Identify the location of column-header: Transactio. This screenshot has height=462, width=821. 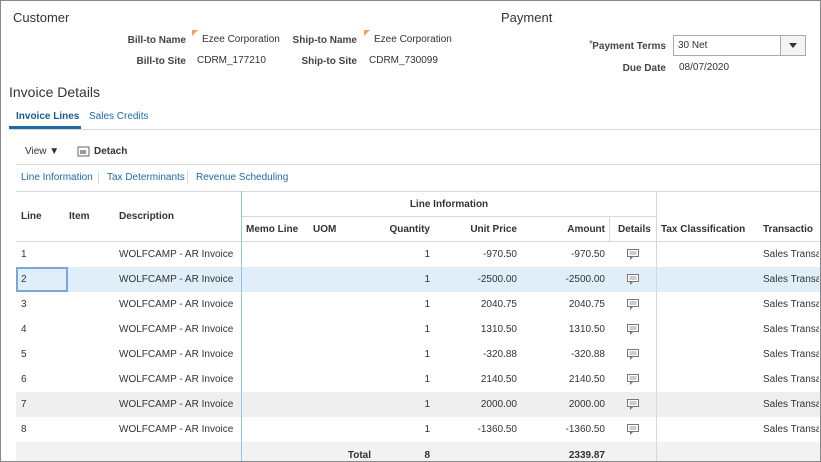
(788, 229).